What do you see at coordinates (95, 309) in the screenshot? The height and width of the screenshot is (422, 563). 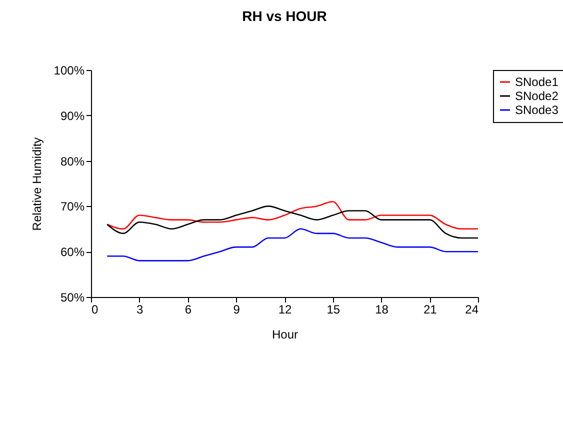 I see `x-tick-label: 0` at bounding box center [95, 309].